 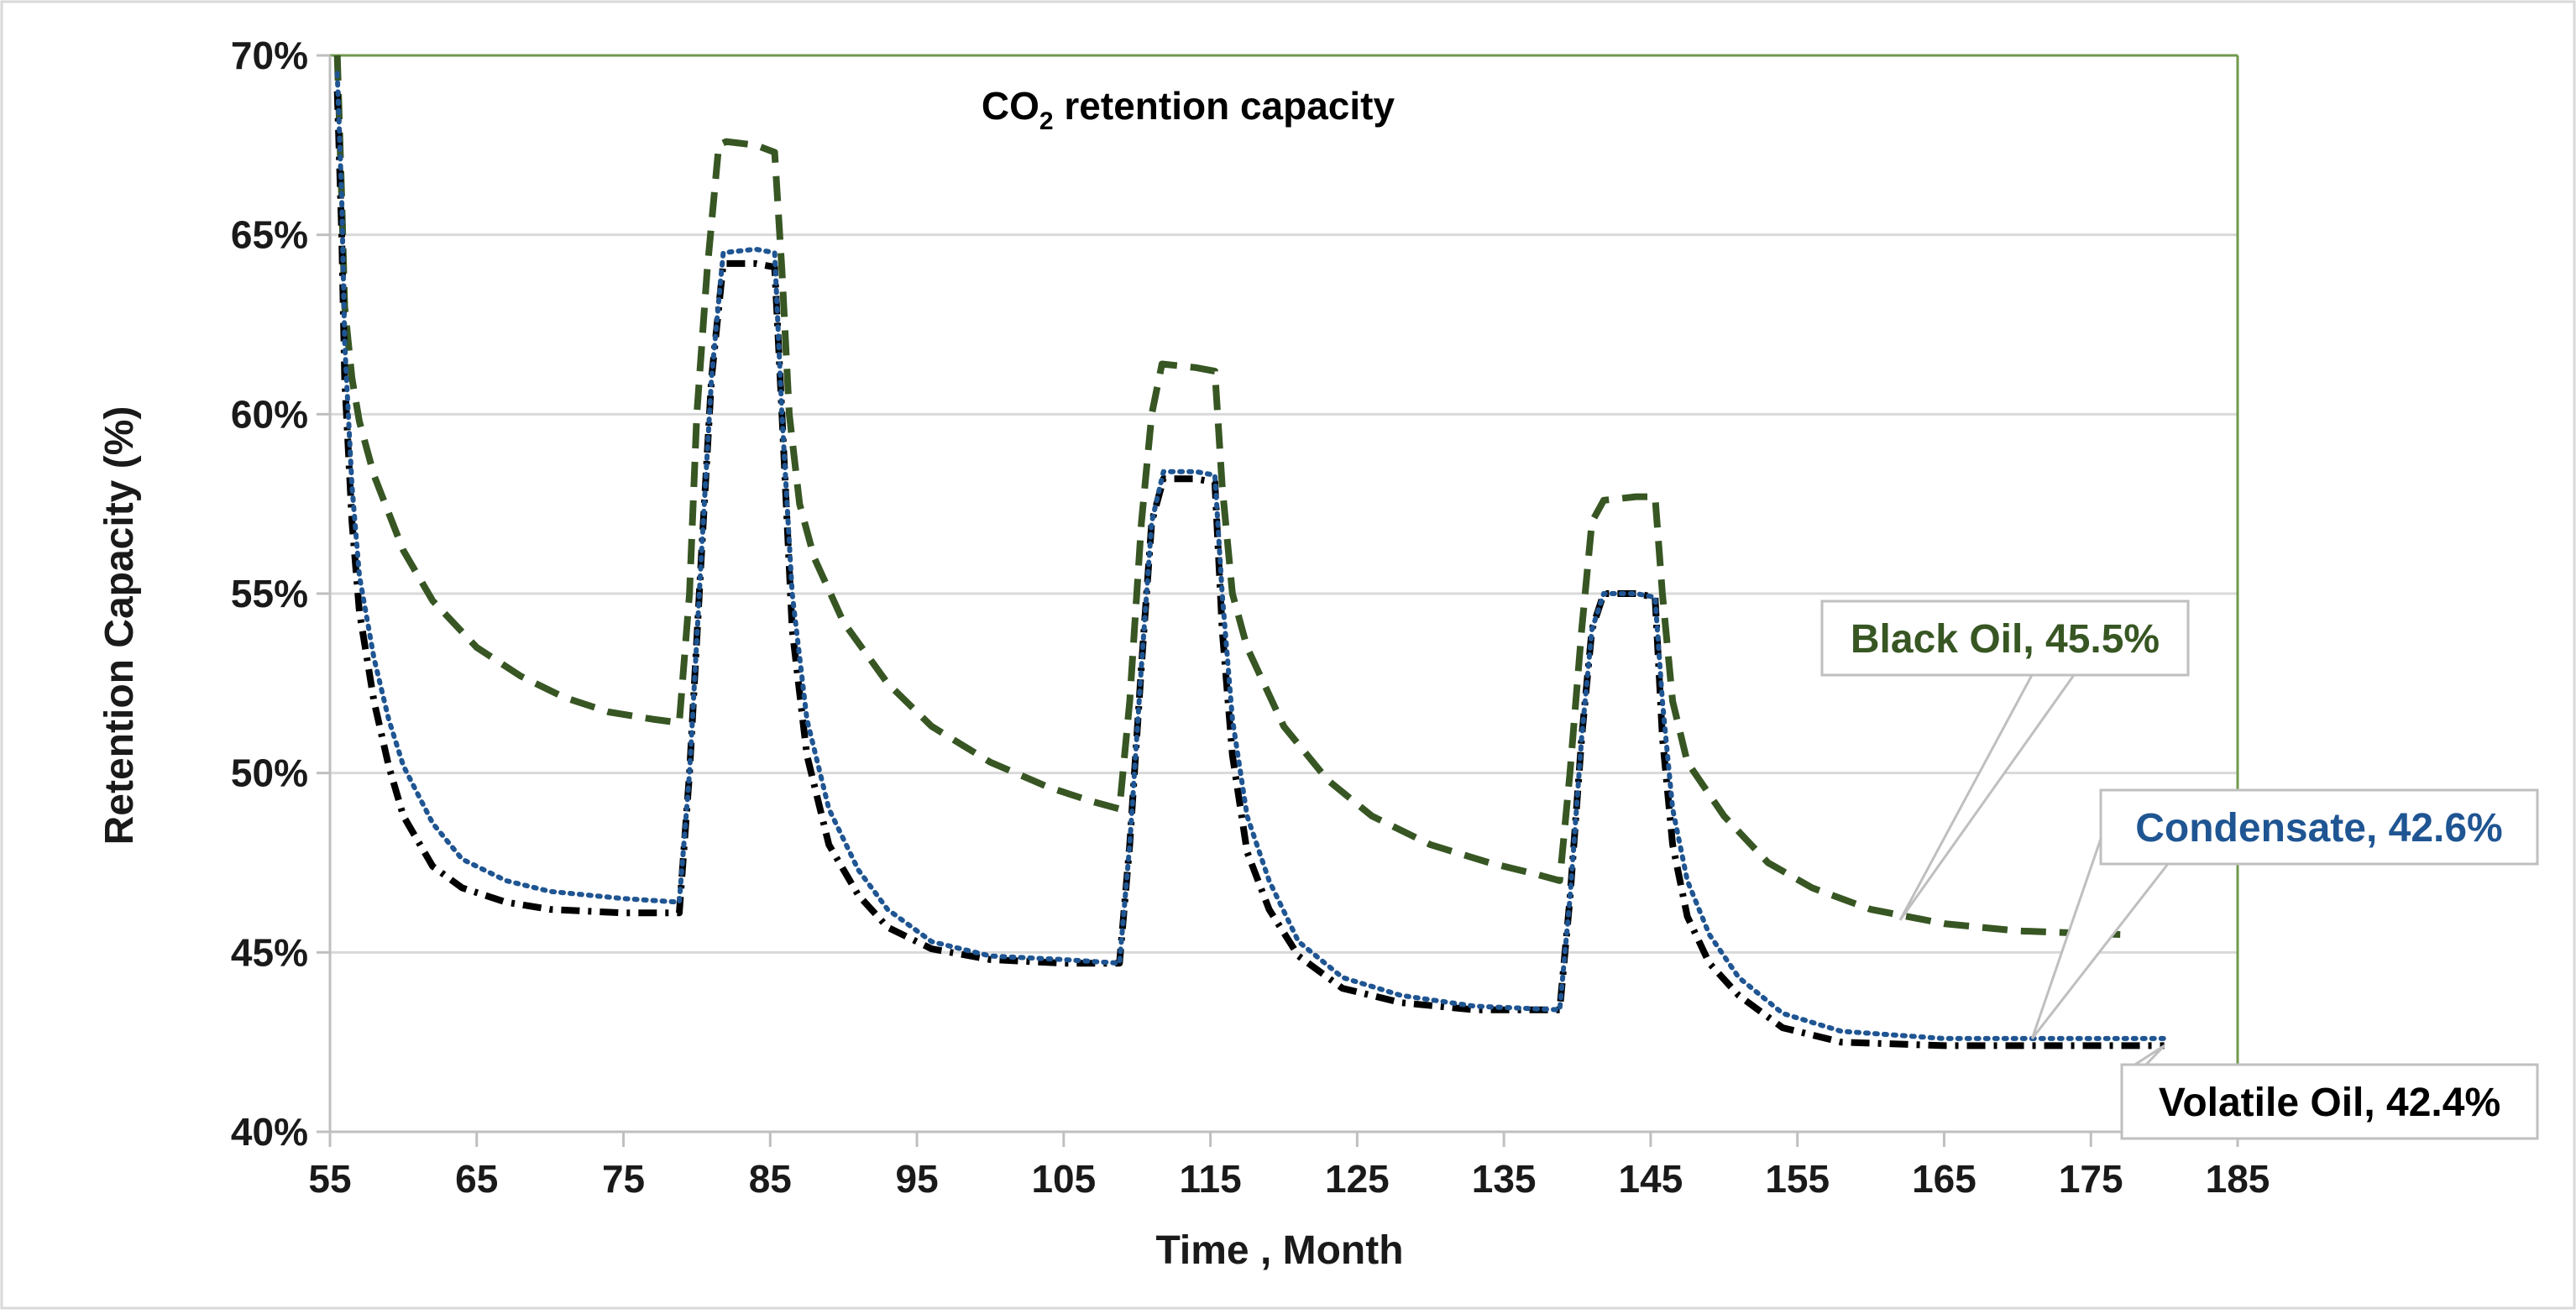 I want to click on x-tick-label-95: 95, so click(x=917, y=1179).